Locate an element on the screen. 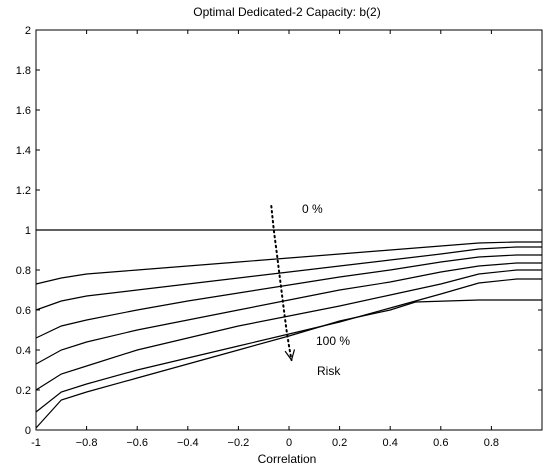  y-tick-label: 1.6 is located at coordinates (23, 111).